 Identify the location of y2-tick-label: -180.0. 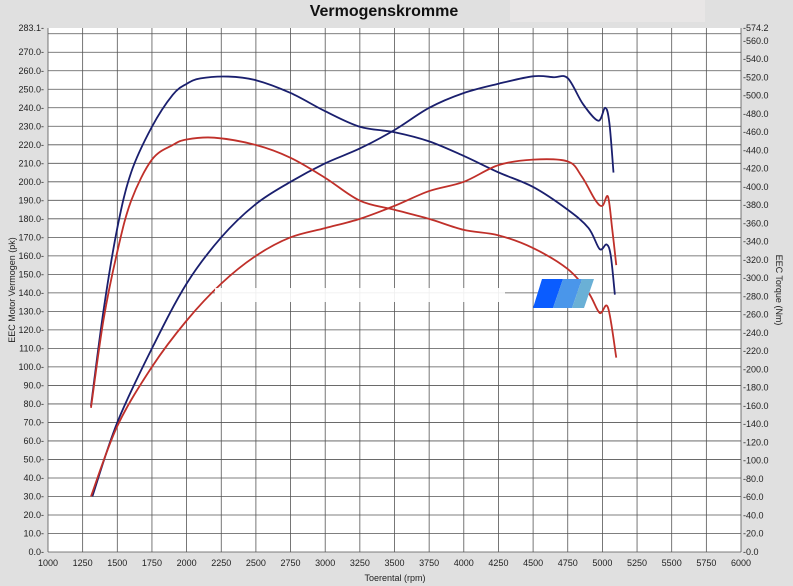
(756, 388).